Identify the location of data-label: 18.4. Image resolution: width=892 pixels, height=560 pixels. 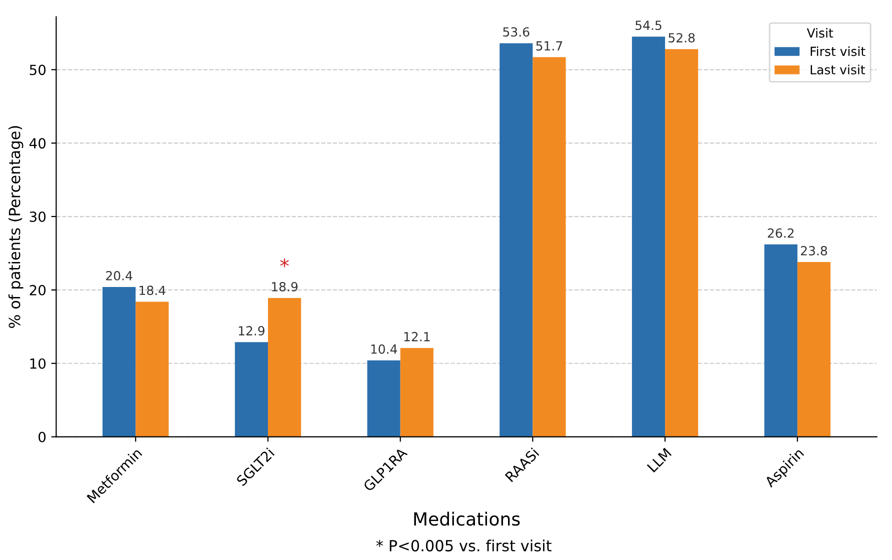
(153, 291).